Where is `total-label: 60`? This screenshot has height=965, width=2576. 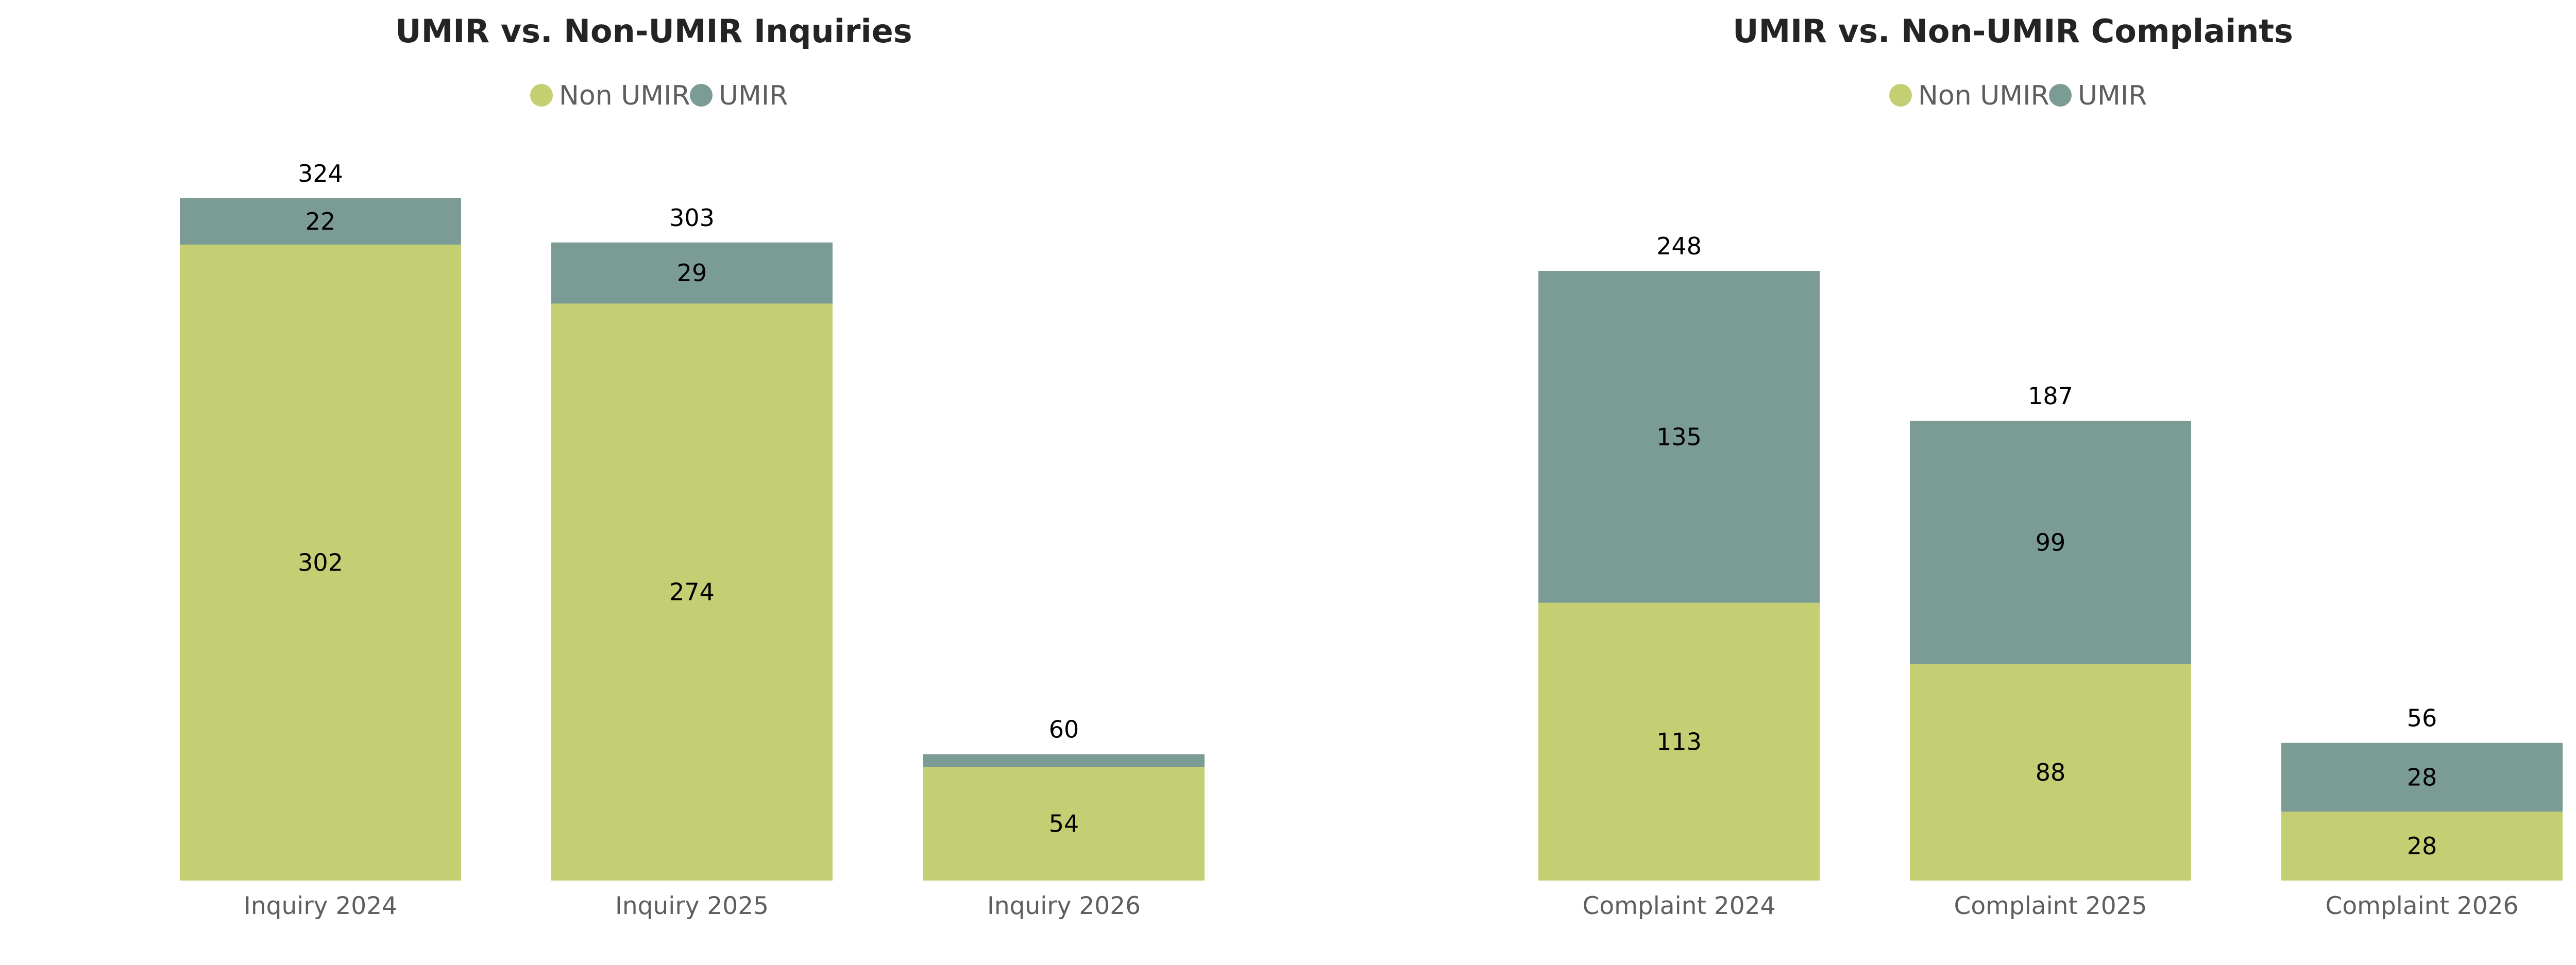
total-label: 60 is located at coordinates (1064, 730).